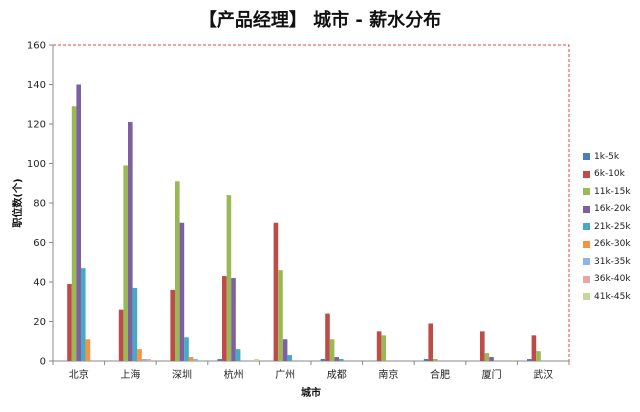 The width and height of the screenshot is (640, 412). Describe the element at coordinates (337, 375) in the screenshot. I see `x-tick-label: 成都` at that location.